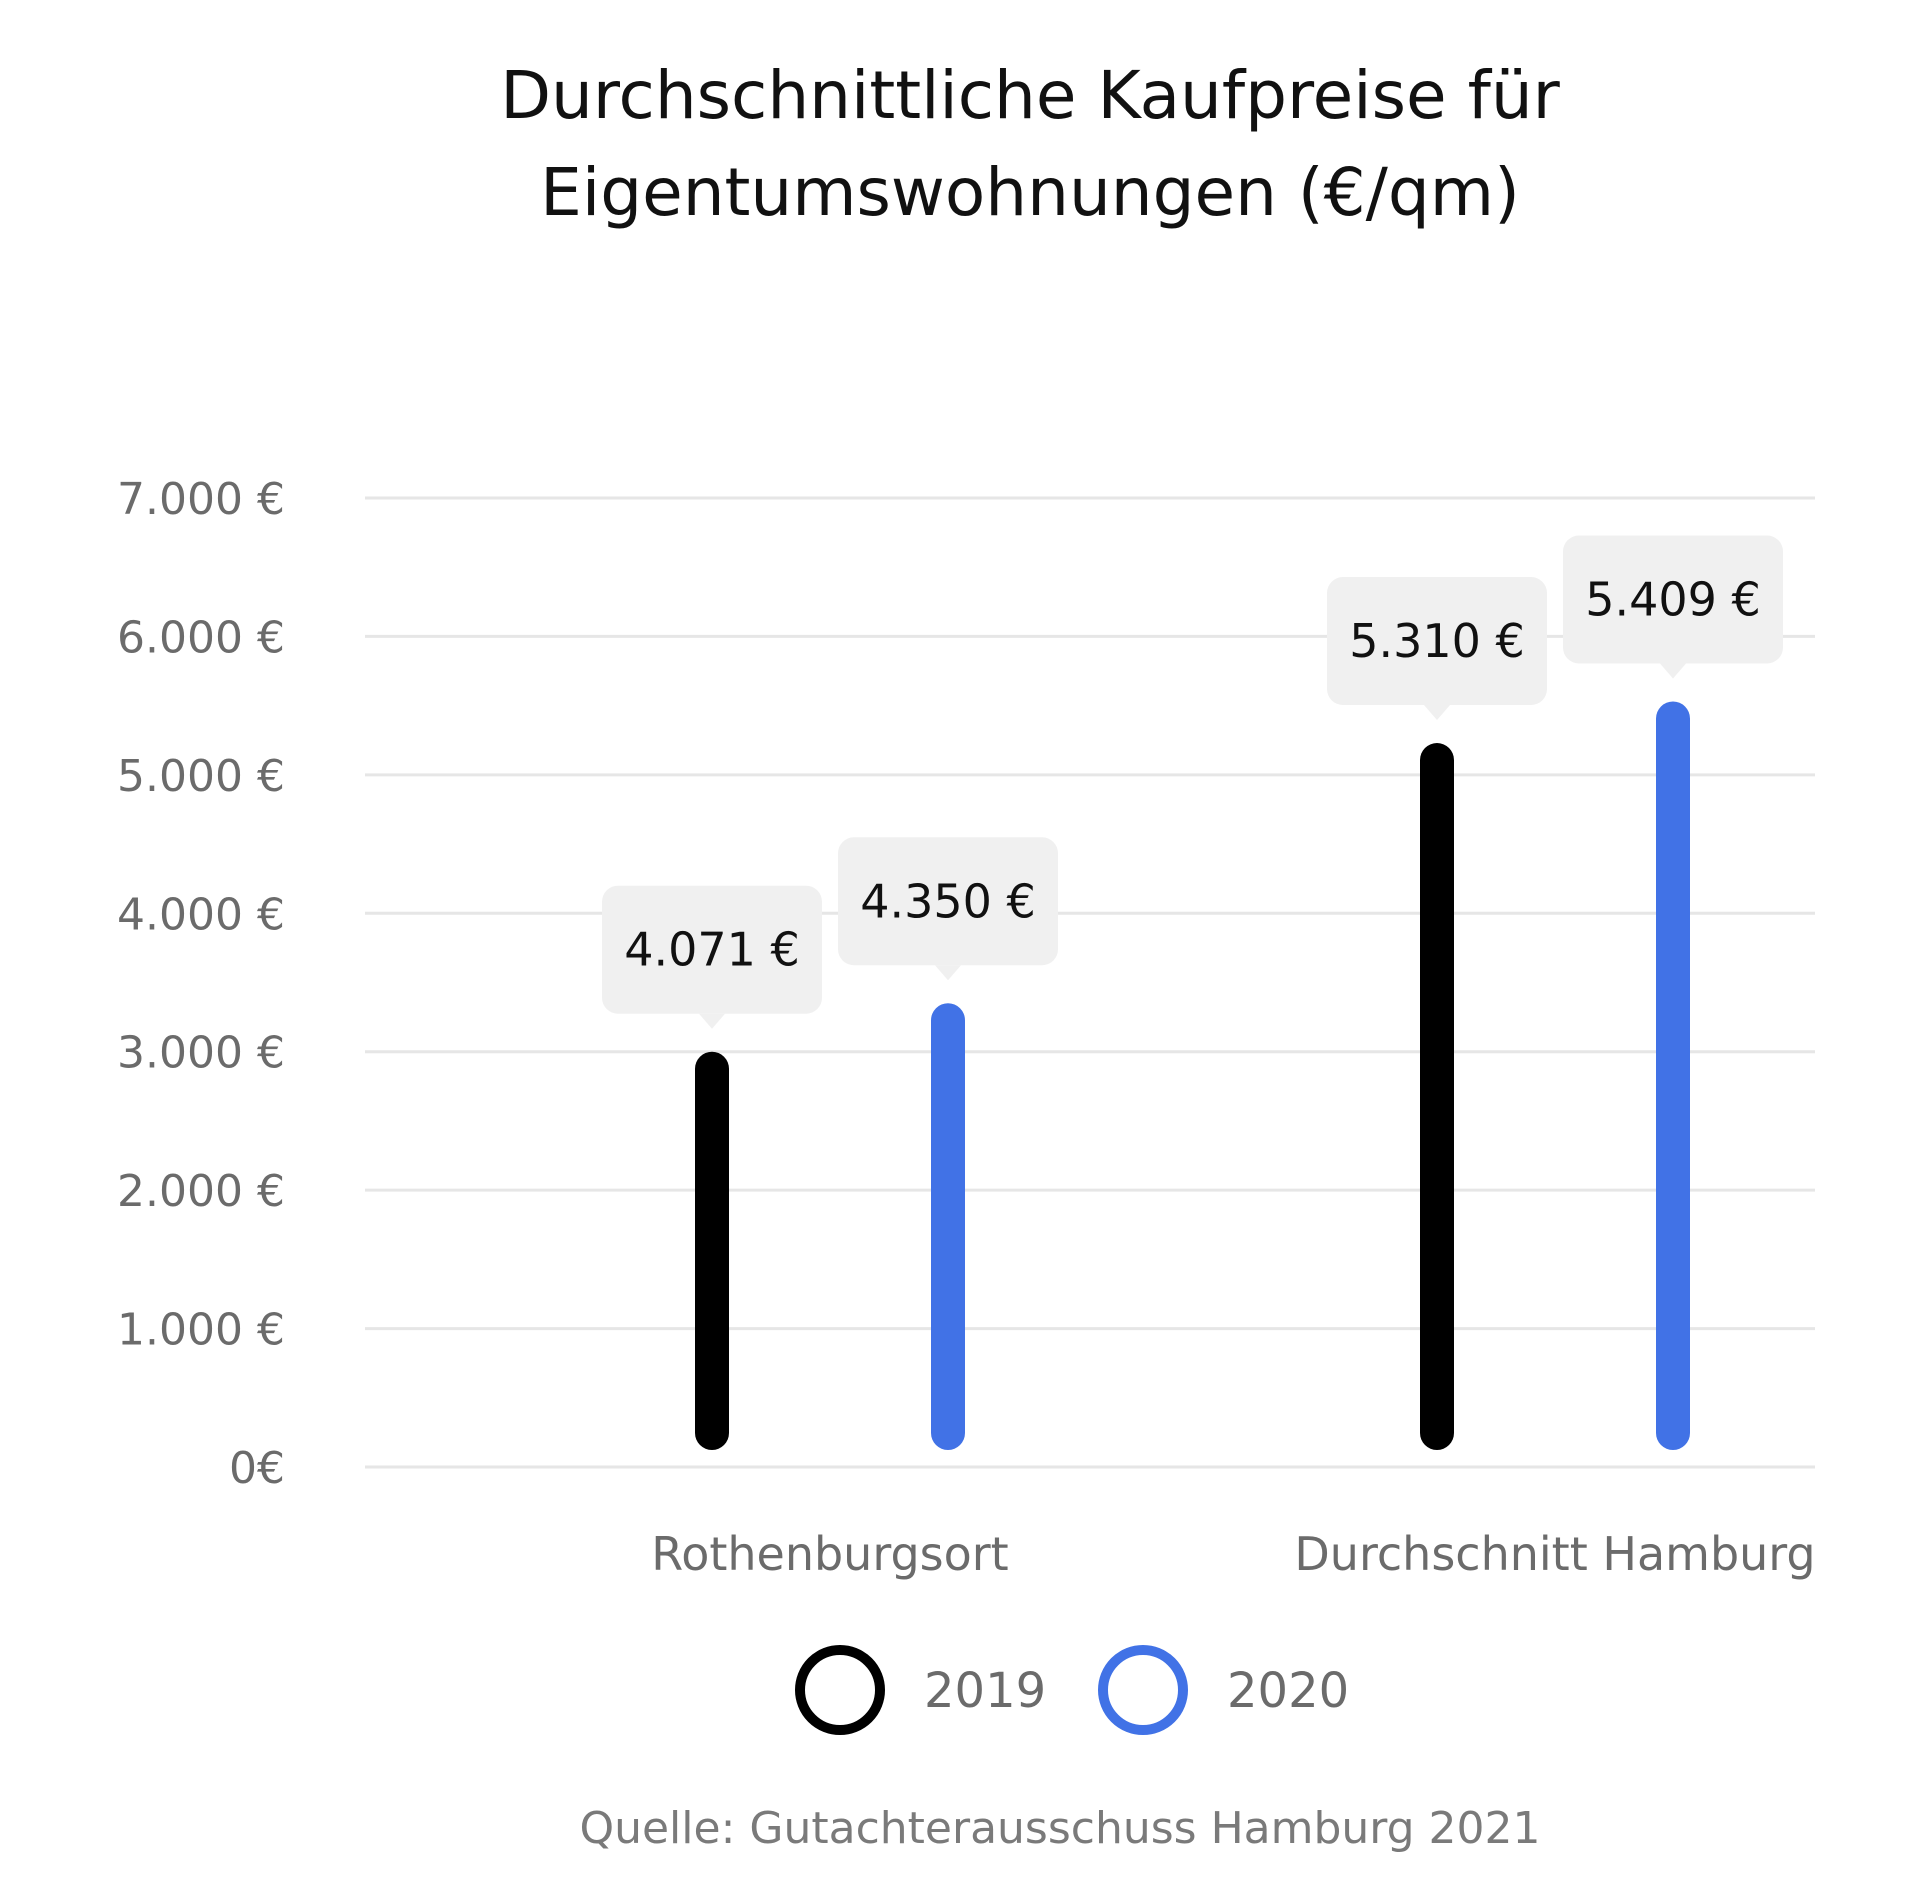  Describe the element at coordinates (201, 1330) in the screenshot. I see `y-tick-label: 1.000 €` at that location.